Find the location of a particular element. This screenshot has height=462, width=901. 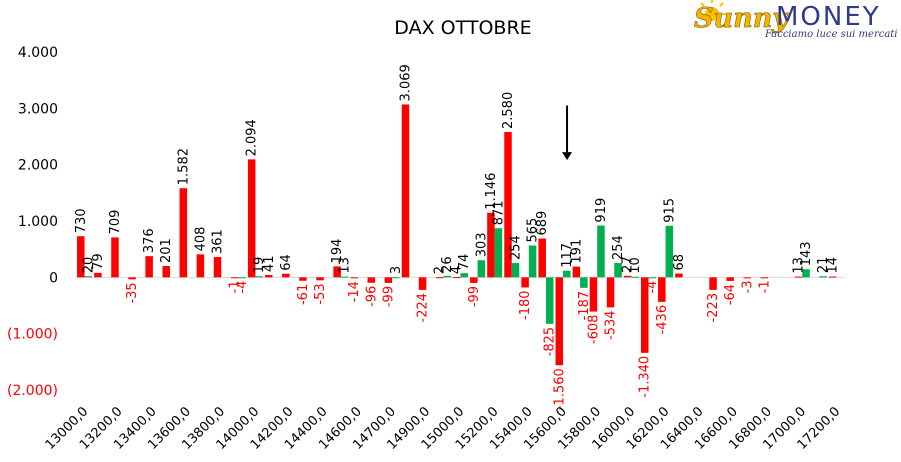

data-label: 41 is located at coordinates (269, 263).